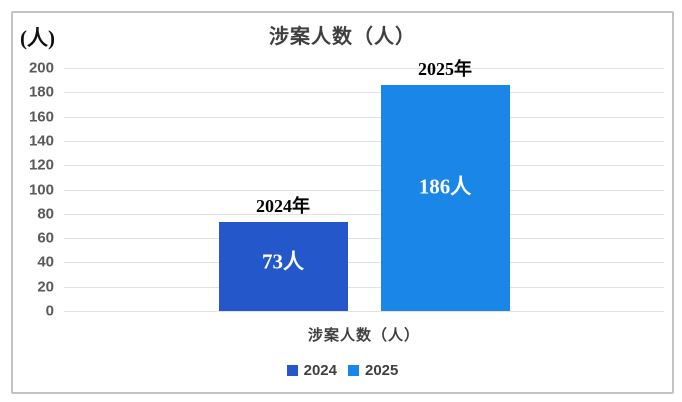 The width and height of the screenshot is (682, 402). Describe the element at coordinates (41, 92) in the screenshot. I see `y-tick-label: 180` at that location.